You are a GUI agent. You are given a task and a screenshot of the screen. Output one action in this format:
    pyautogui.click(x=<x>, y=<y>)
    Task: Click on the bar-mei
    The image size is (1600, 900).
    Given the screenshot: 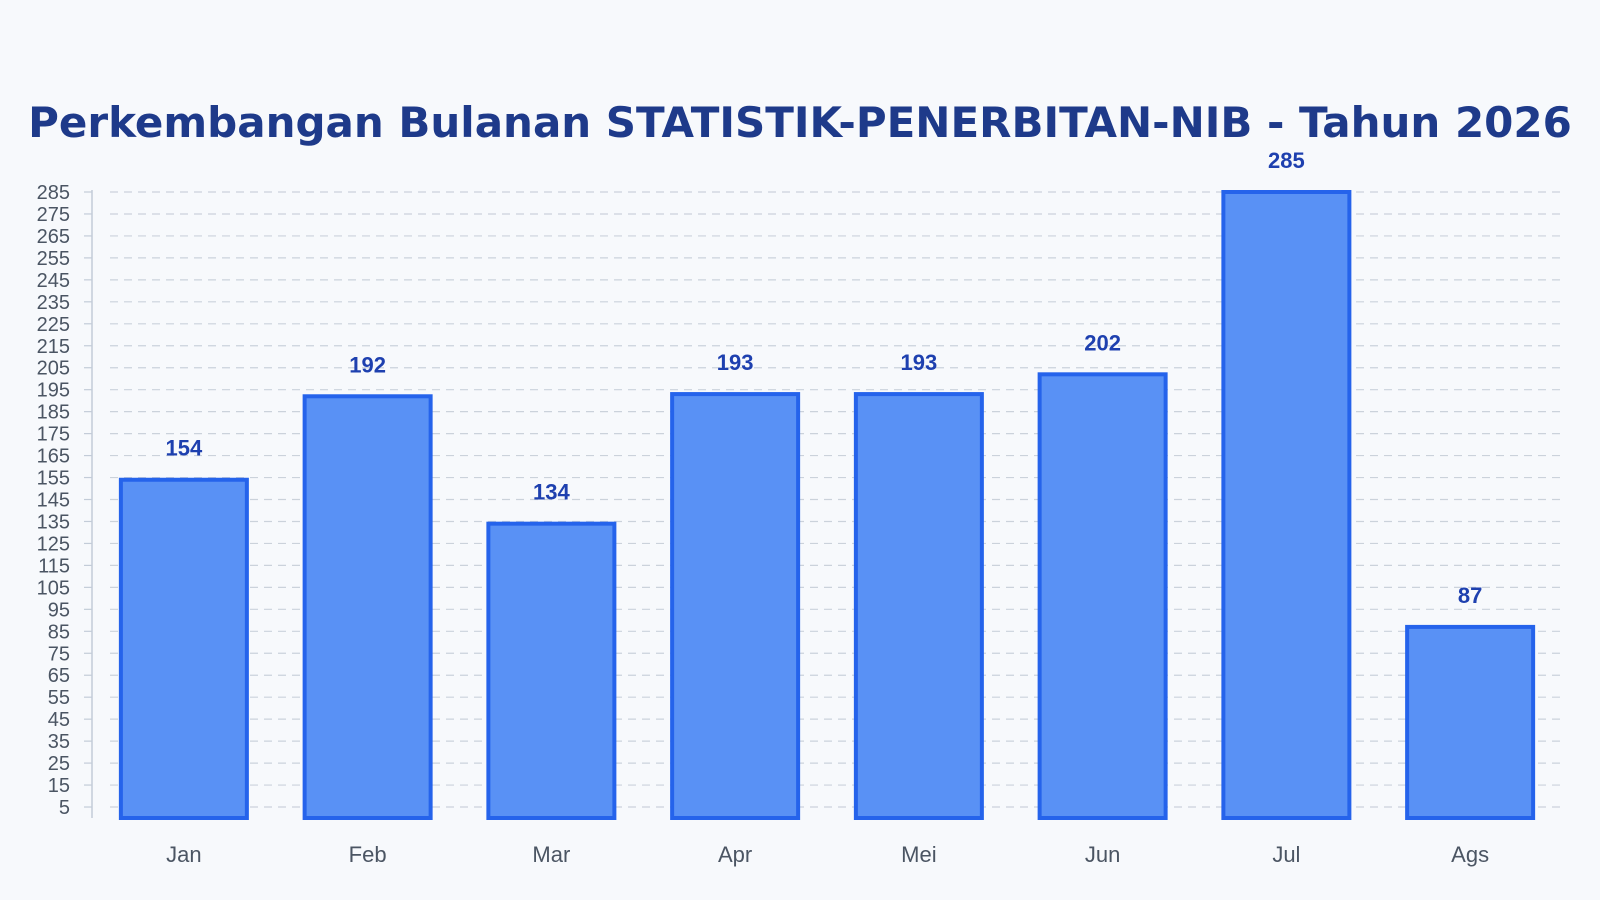 What is the action you would take?
    pyautogui.click(x=918, y=606)
    